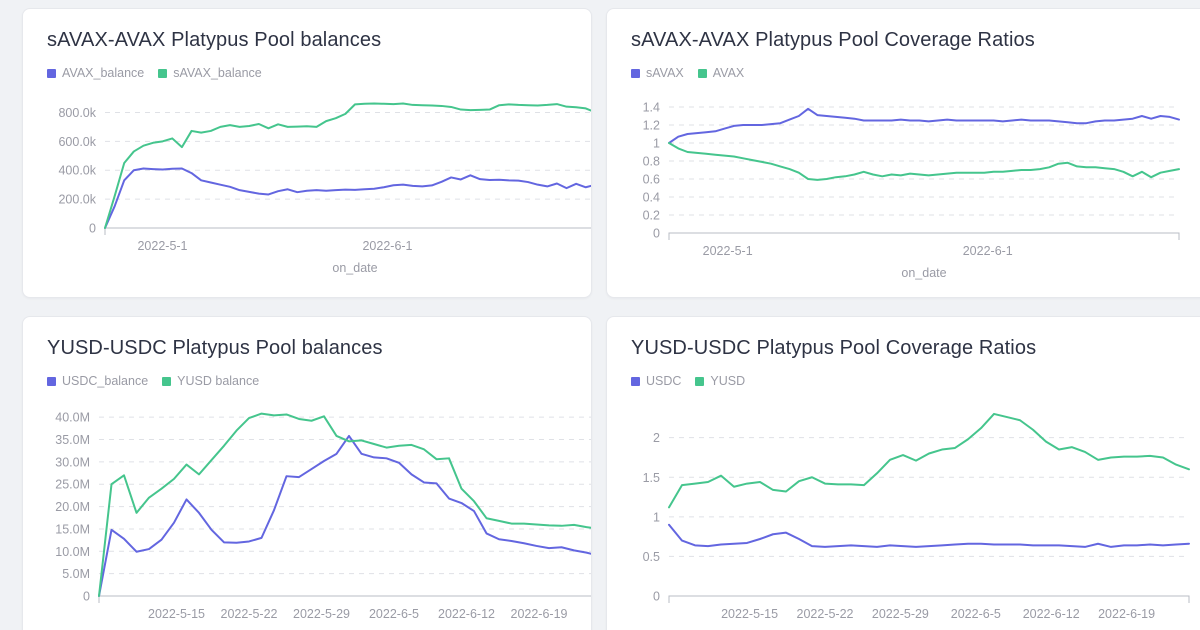 The height and width of the screenshot is (630, 1200). What do you see at coordinates (344, 515) in the screenshot?
I see `series-line-usdc-balance` at bounding box center [344, 515].